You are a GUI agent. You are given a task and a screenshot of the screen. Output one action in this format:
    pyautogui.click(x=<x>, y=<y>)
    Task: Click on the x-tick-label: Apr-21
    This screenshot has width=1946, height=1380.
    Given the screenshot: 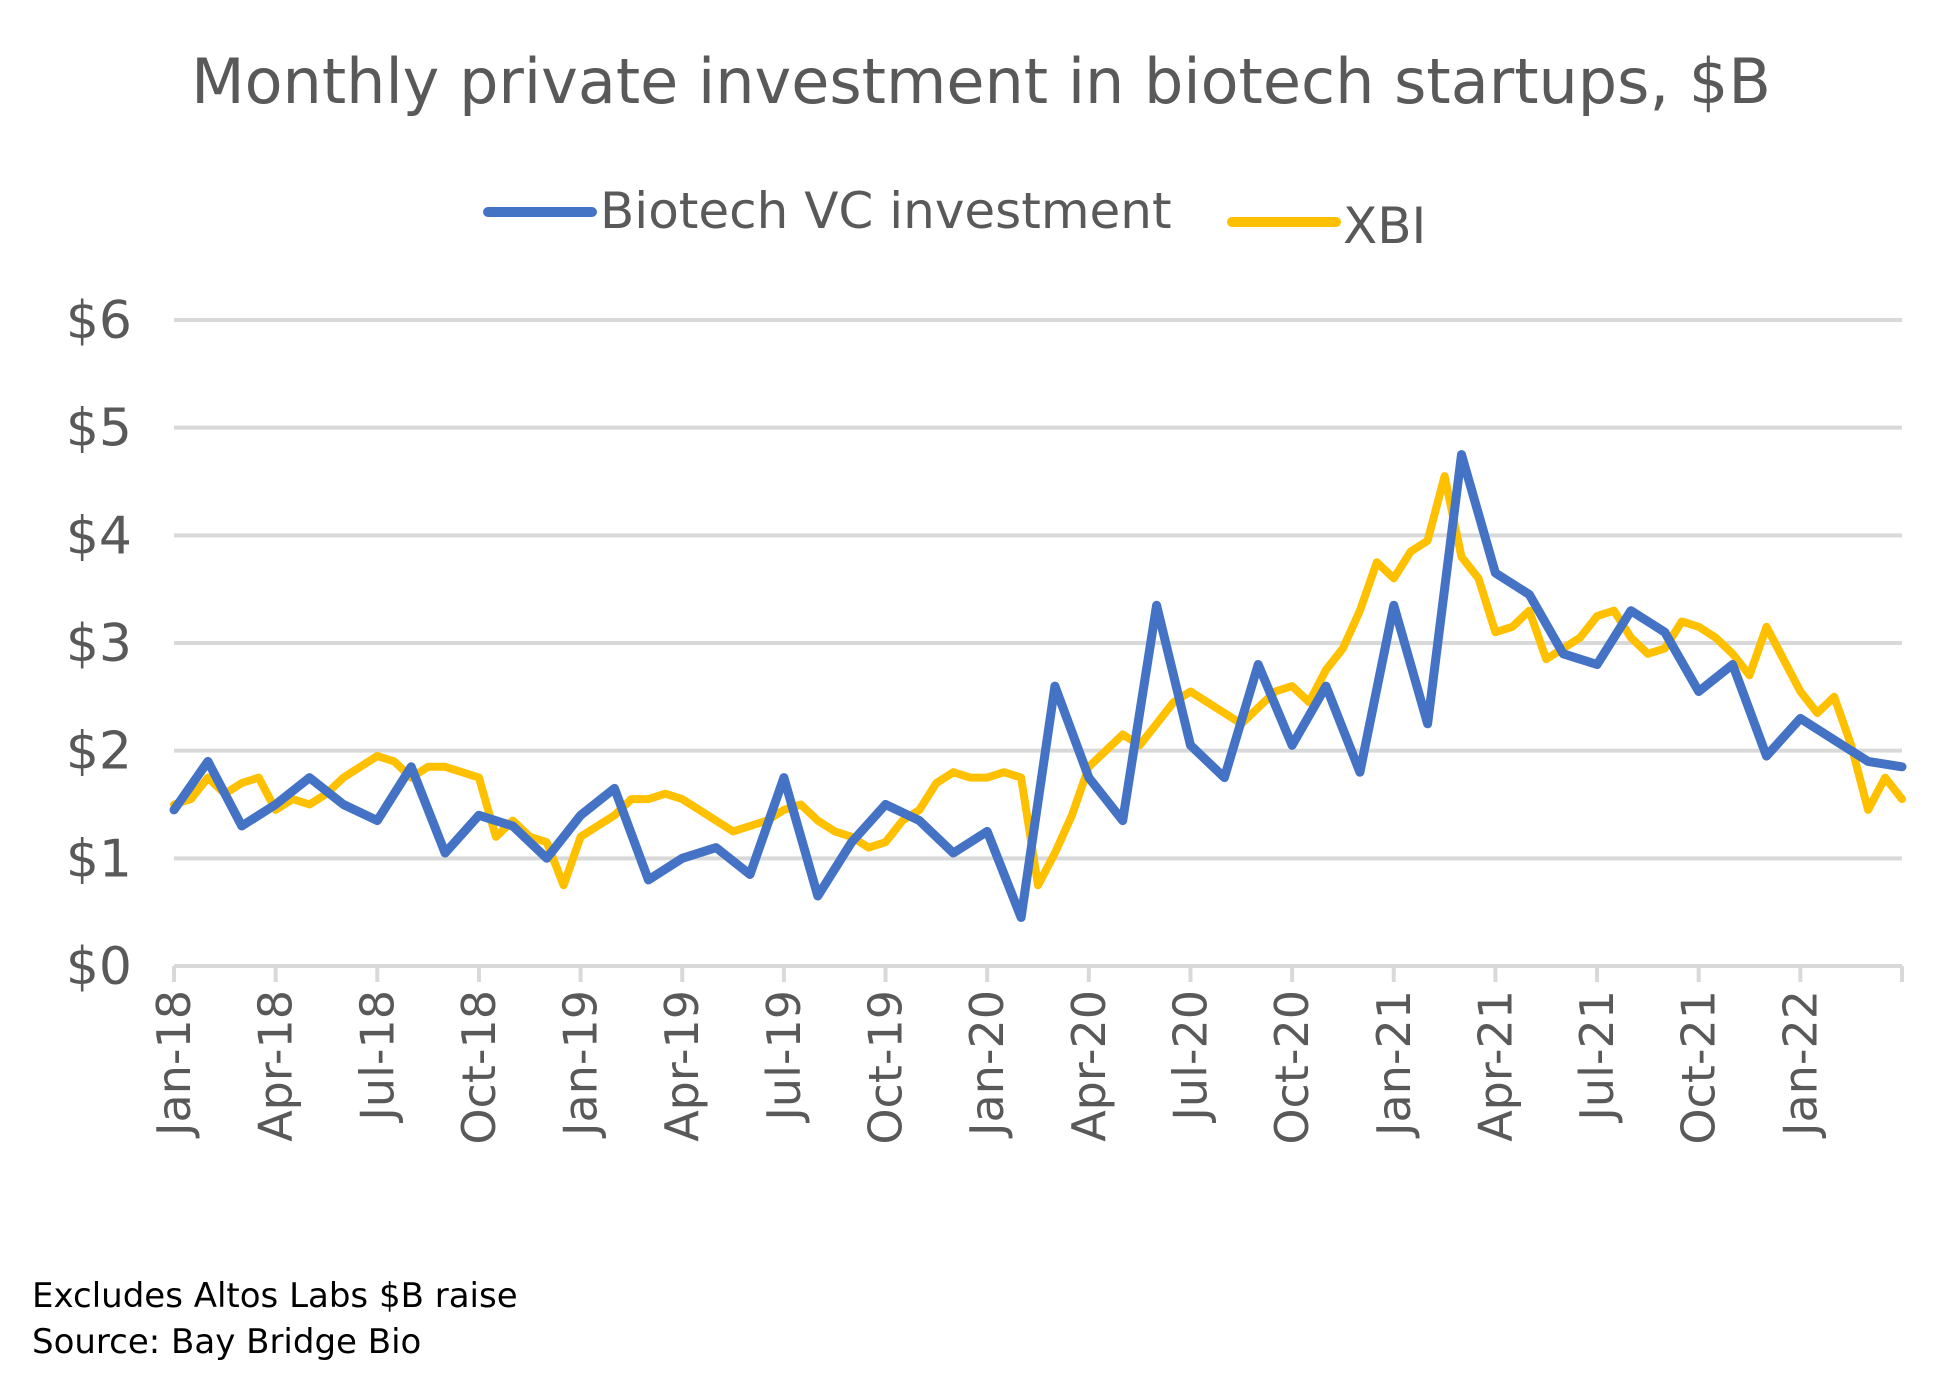 What is the action you would take?
    pyautogui.click(x=1495, y=1066)
    